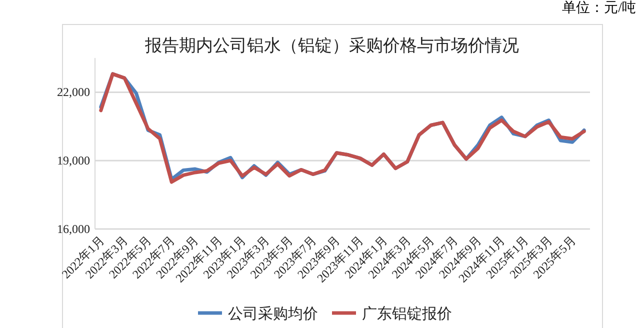 The width and height of the screenshot is (641, 328). I want to click on legend-label: 广东铝锭报价, so click(407, 314).